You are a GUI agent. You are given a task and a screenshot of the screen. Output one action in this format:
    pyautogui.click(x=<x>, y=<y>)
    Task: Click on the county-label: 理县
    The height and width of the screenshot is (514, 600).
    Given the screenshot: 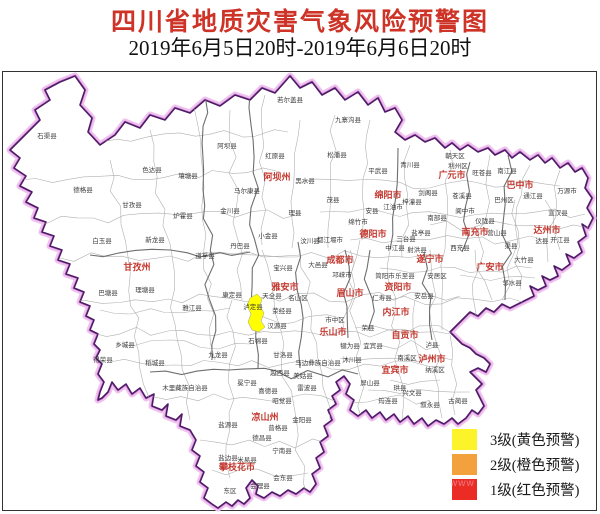 What is the action you would take?
    pyautogui.click(x=296, y=213)
    